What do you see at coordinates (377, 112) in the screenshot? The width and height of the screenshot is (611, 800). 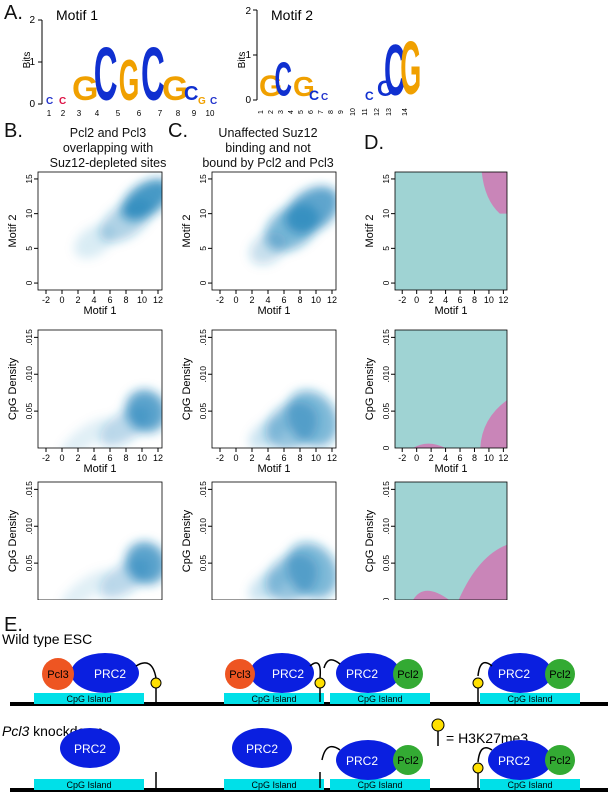 I see `svg-text: 12` at bounding box center [377, 112].